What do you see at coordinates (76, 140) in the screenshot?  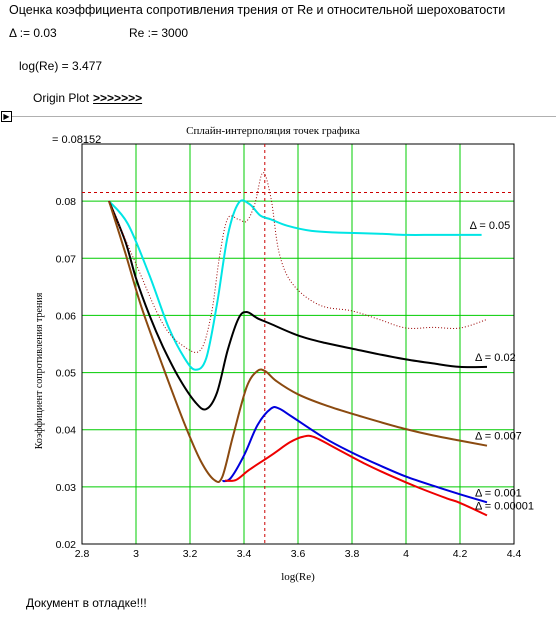 I see `chart-result-label: = 0.08152` at bounding box center [76, 140].